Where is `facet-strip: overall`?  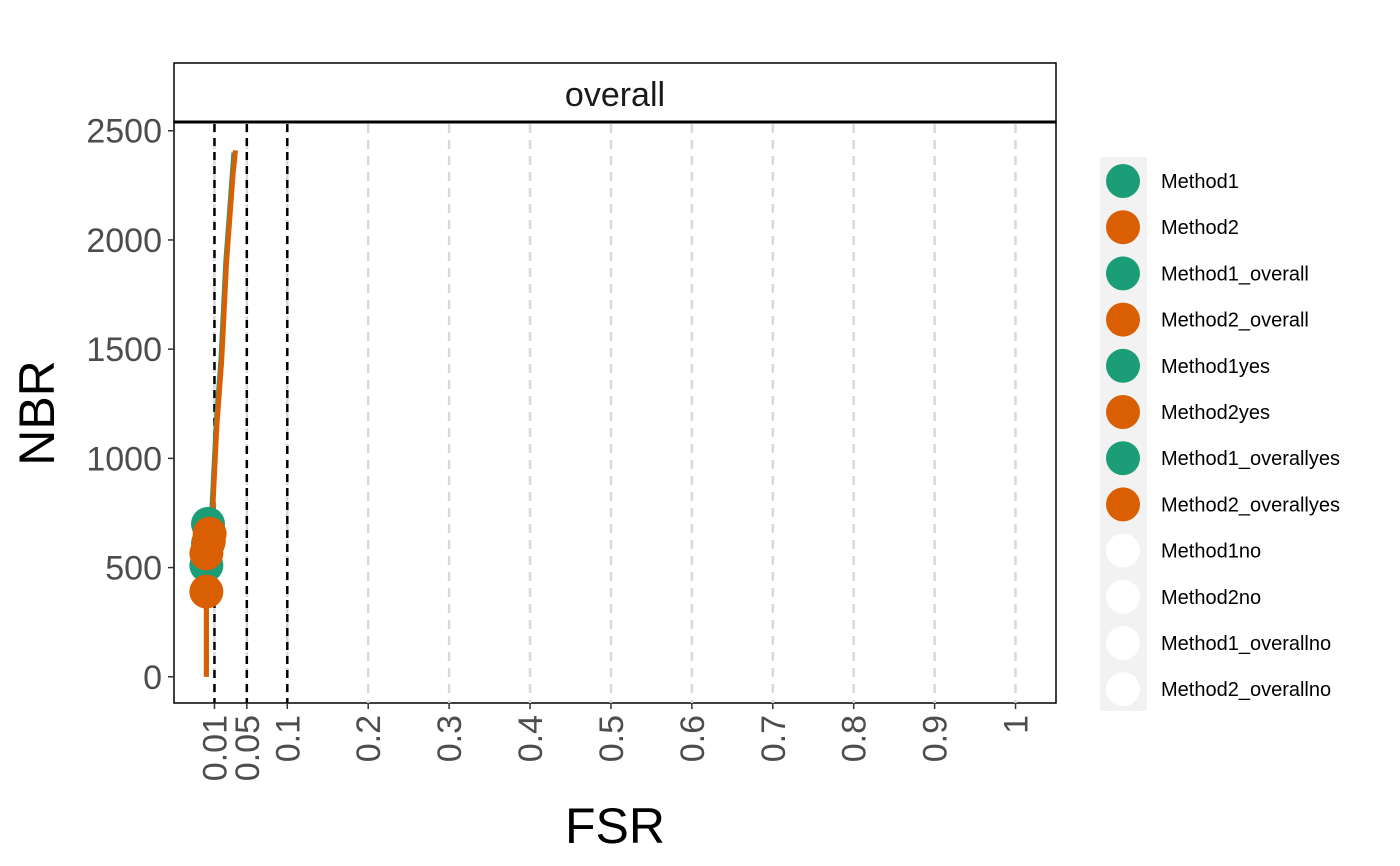 facet-strip: overall is located at coordinates (615, 92).